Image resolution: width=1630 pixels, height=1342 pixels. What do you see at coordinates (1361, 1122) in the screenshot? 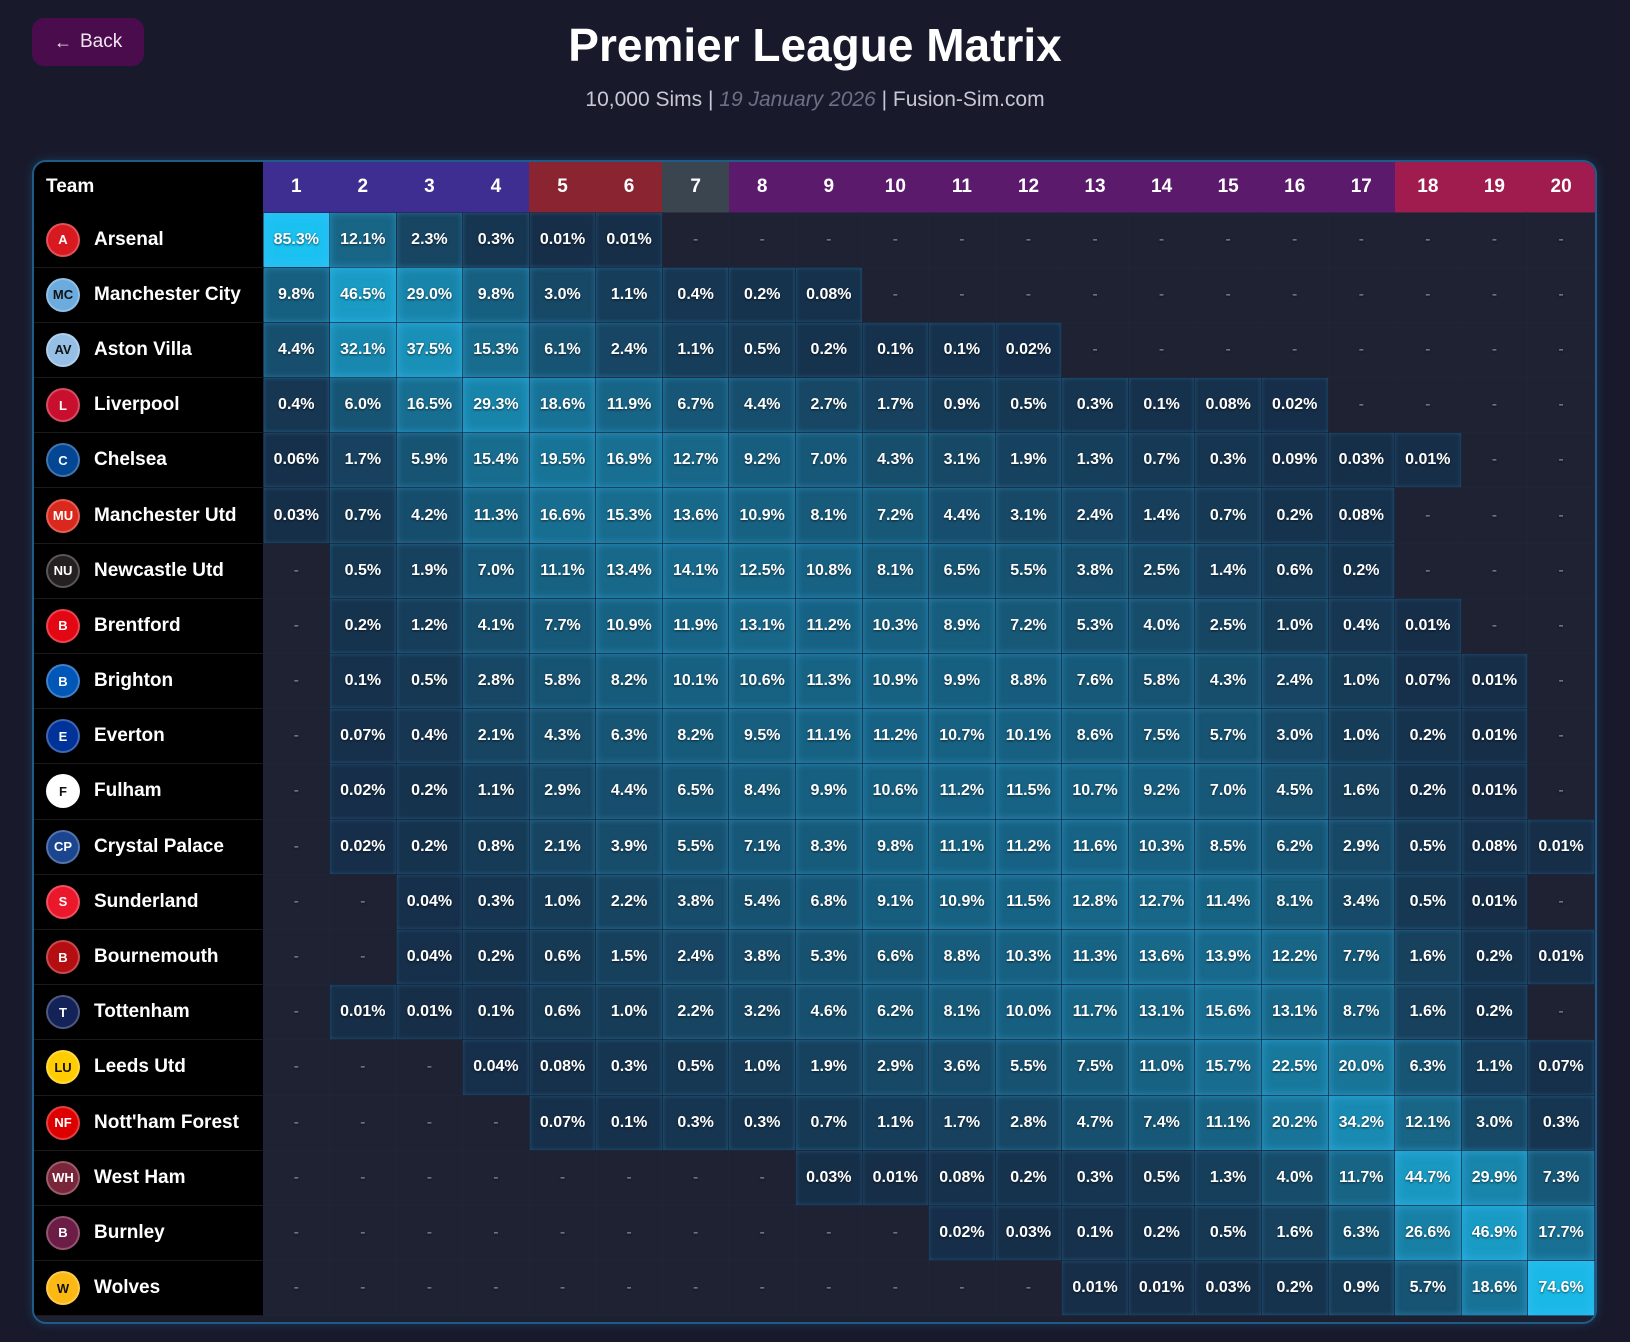
I see `probability-cell: 34.2%` at bounding box center [1361, 1122].